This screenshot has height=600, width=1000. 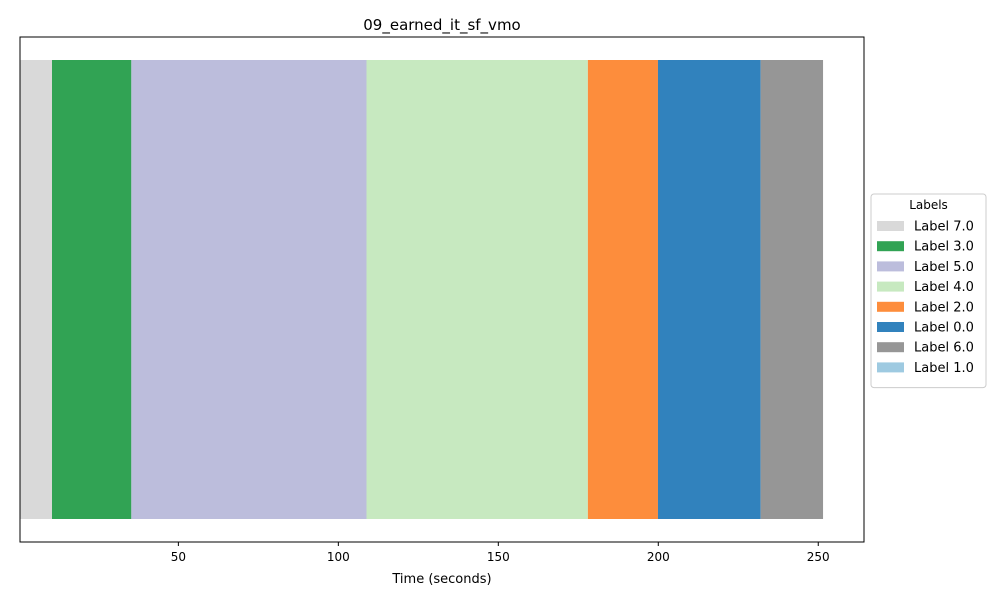 What do you see at coordinates (944, 287) in the screenshot?
I see `legend-entry-label: Label 4.0` at bounding box center [944, 287].